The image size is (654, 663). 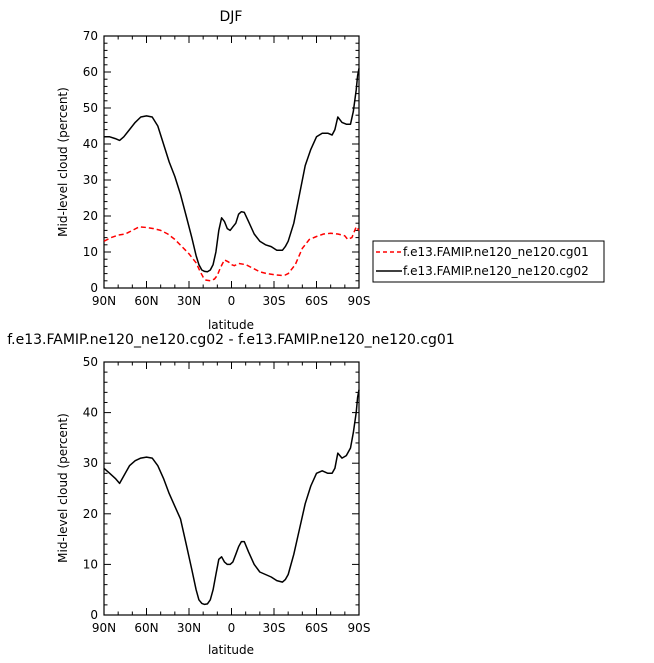 What do you see at coordinates (146, 301) in the screenshot?
I see `top-x-tick-label: 60N` at bounding box center [146, 301].